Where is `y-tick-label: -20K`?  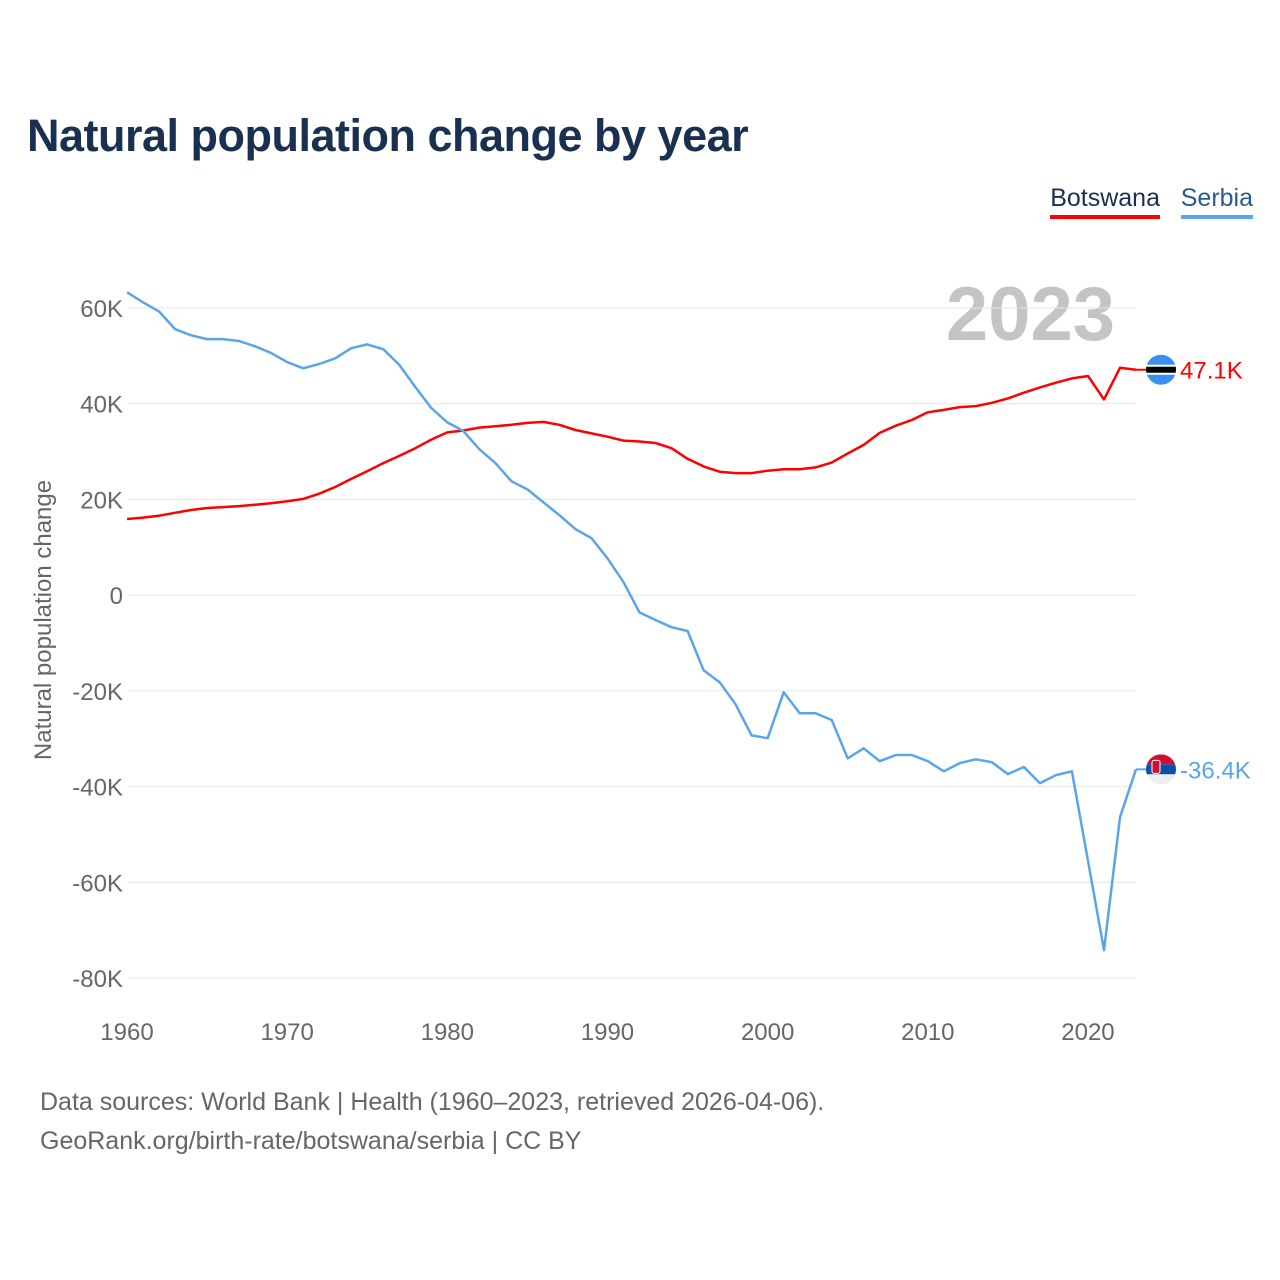 y-tick-label: -20K is located at coordinates (97, 692).